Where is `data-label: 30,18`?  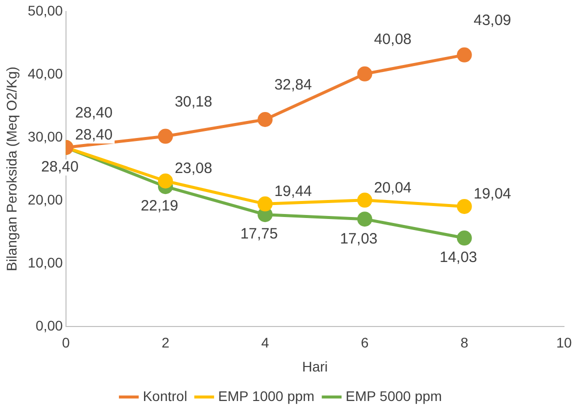 data-label: 30,18 is located at coordinates (193, 101).